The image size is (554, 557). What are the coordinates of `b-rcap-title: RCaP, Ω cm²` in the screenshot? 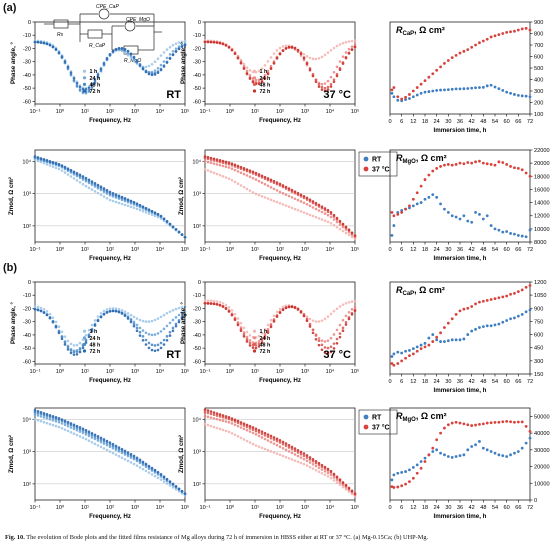 It's located at (420, 291).